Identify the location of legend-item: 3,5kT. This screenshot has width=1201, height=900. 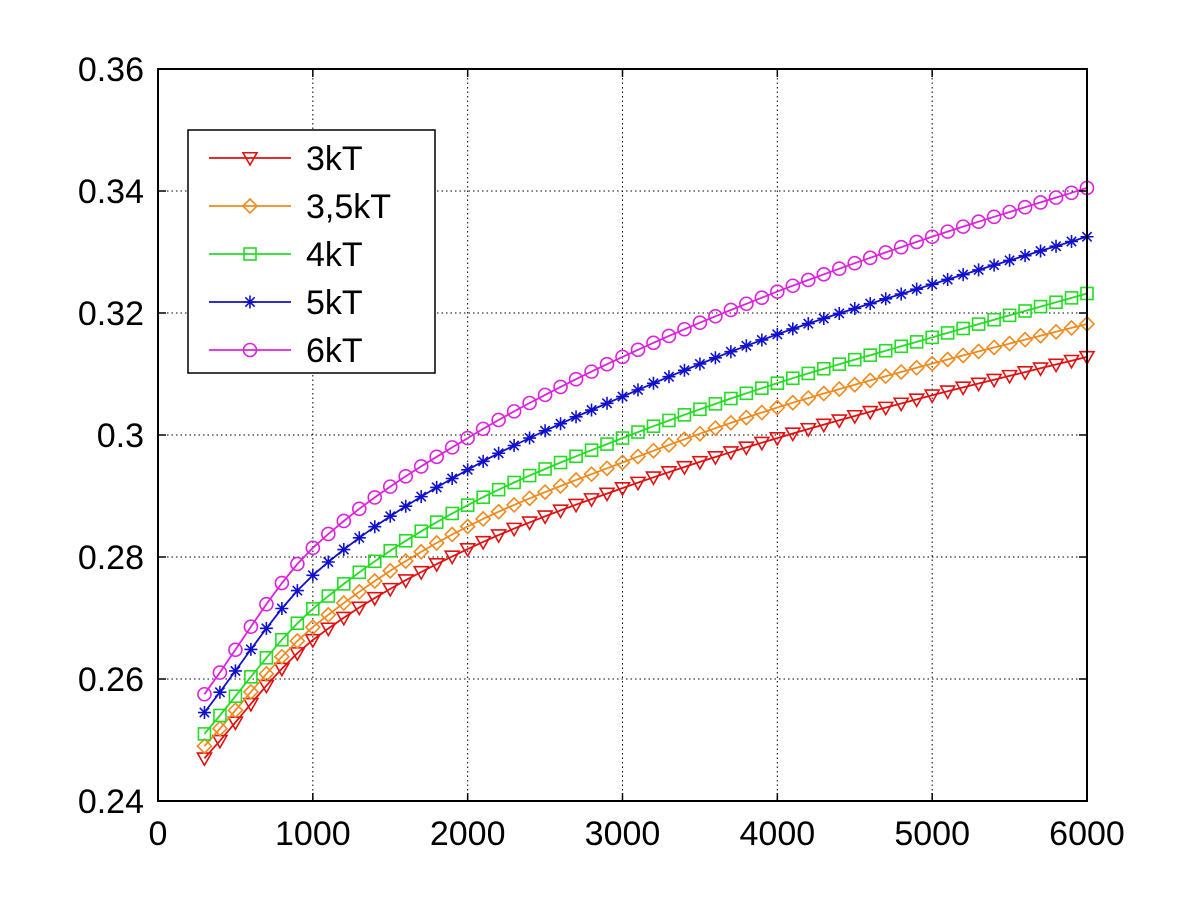
(300, 207).